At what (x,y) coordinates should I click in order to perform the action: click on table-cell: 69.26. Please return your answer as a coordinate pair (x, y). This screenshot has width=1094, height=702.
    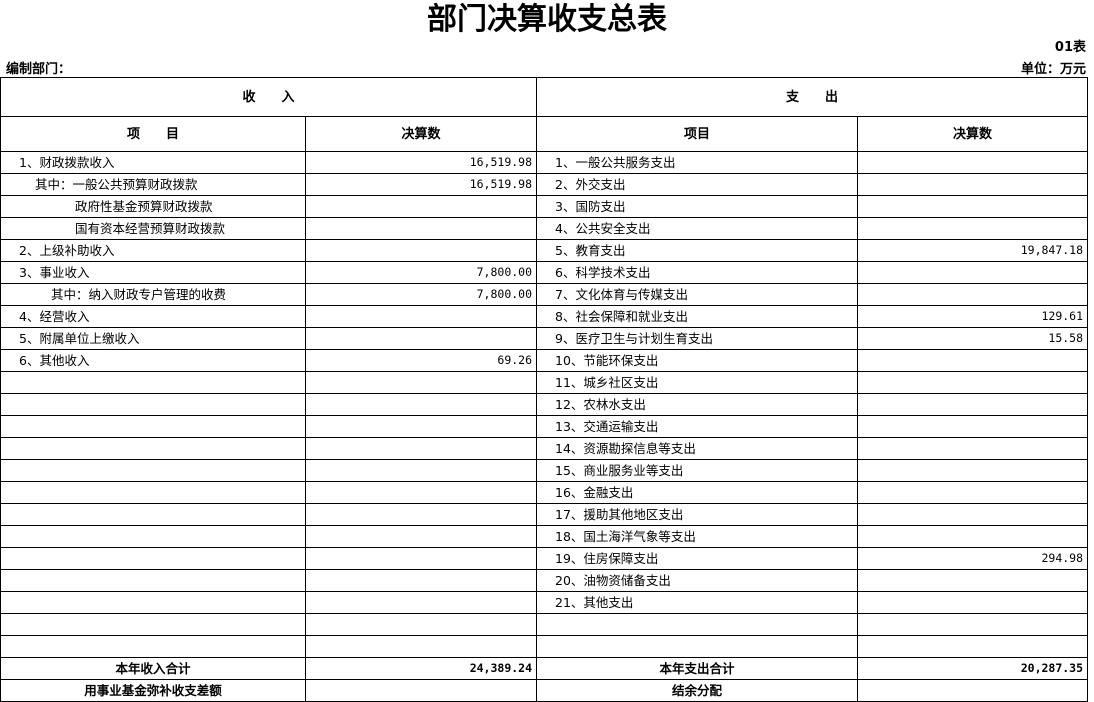
    Looking at the image, I should click on (421, 360).